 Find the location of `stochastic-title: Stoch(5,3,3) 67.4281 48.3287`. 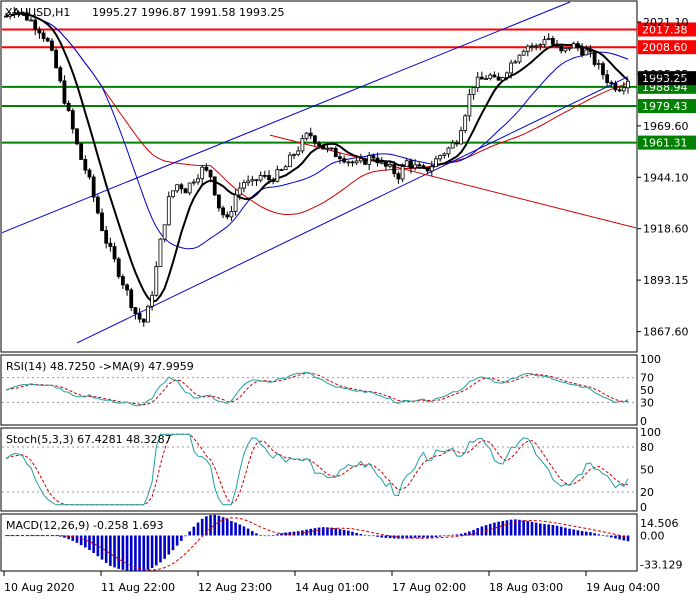

stochastic-title: Stoch(5,3,3) 67.4281 48.3287 is located at coordinates (89, 439).